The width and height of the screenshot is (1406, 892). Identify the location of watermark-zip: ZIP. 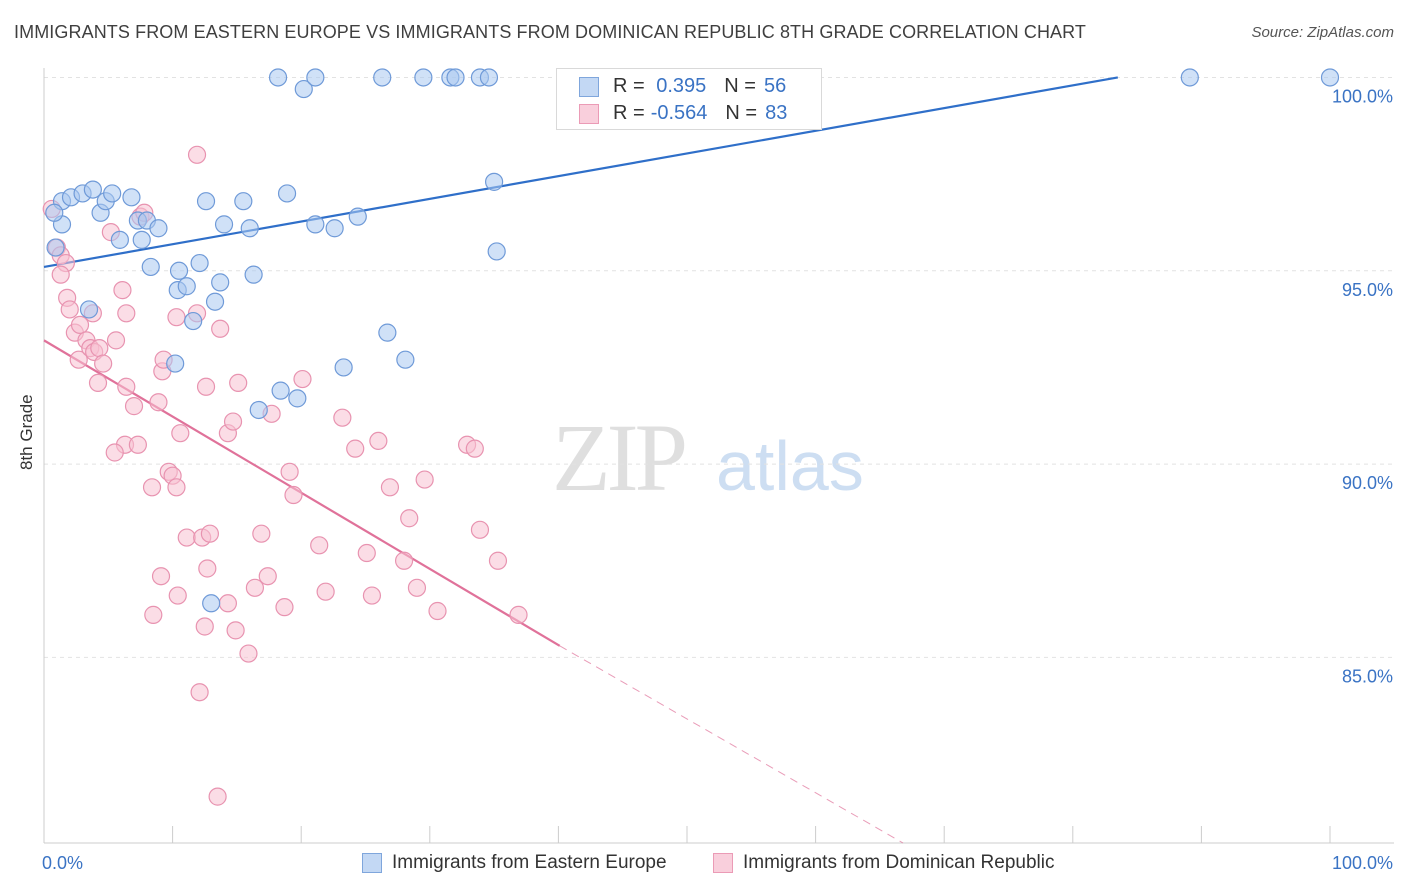
(618, 457).